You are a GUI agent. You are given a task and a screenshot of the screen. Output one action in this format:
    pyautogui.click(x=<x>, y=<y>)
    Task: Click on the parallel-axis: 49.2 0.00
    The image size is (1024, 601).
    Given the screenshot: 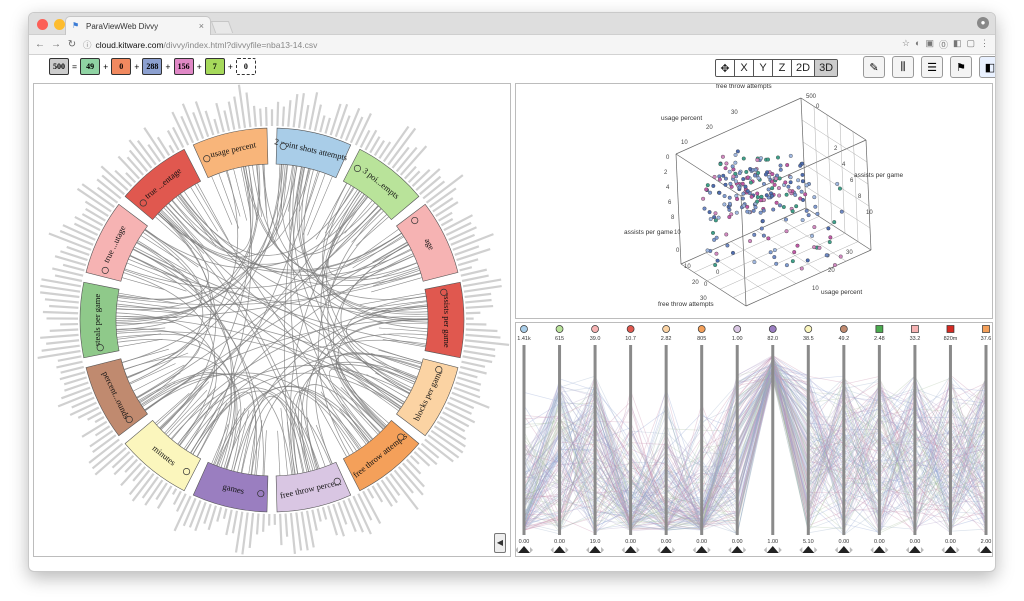 What is the action you would take?
    pyautogui.click(x=843, y=439)
    